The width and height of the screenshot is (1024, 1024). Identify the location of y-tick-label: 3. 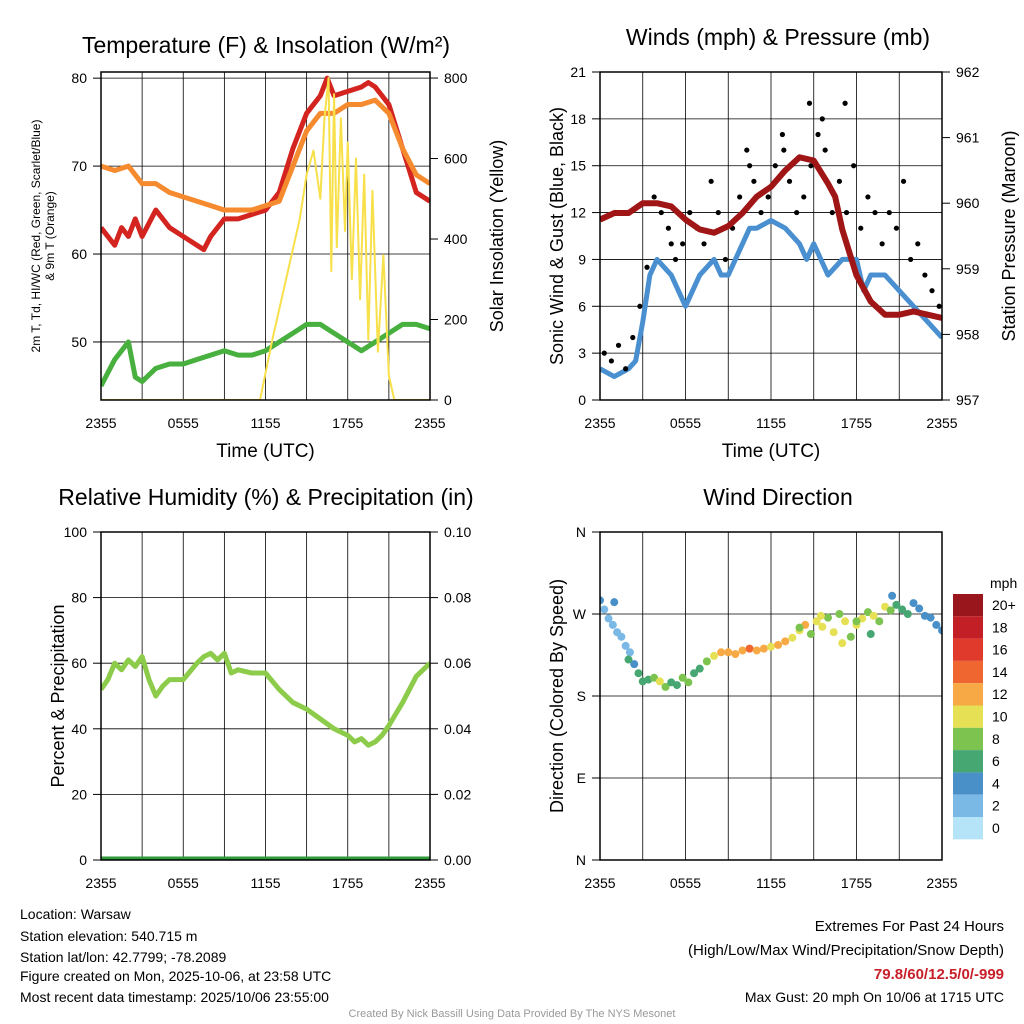
(582, 353).